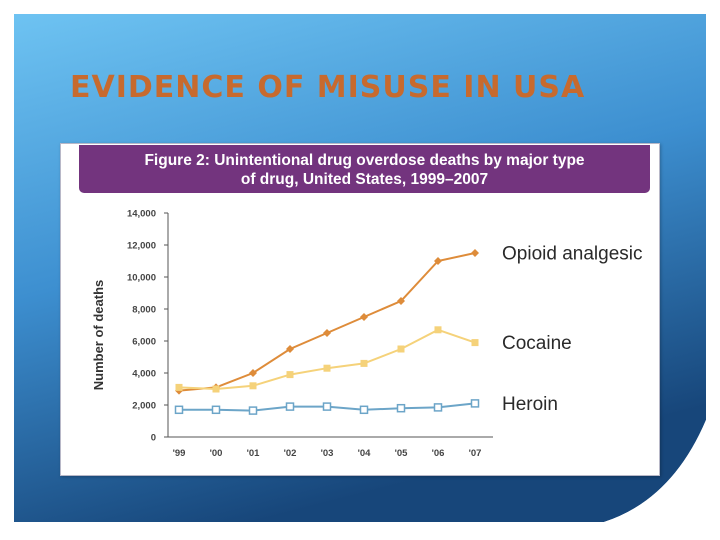 Image resolution: width=720 pixels, height=540 pixels. What do you see at coordinates (537, 343) in the screenshot?
I see `series-label-1: Cocaine` at bounding box center [537, 343].